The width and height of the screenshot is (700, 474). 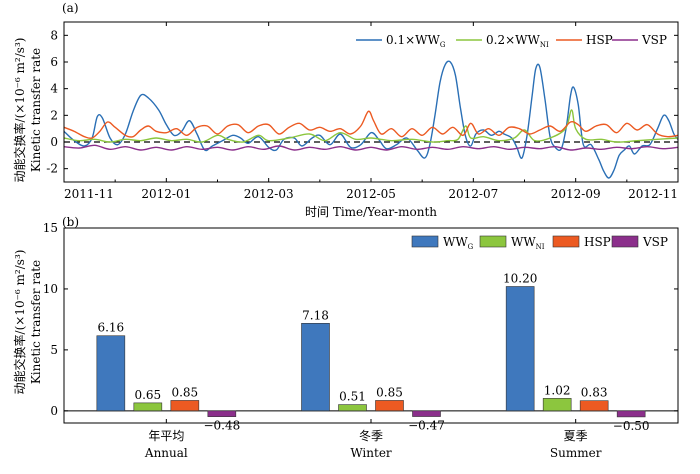 What do you see at coordinates (222, 413) in the screenshot?
I see `bar-annual-vsp` at bounding box center [222, 413].